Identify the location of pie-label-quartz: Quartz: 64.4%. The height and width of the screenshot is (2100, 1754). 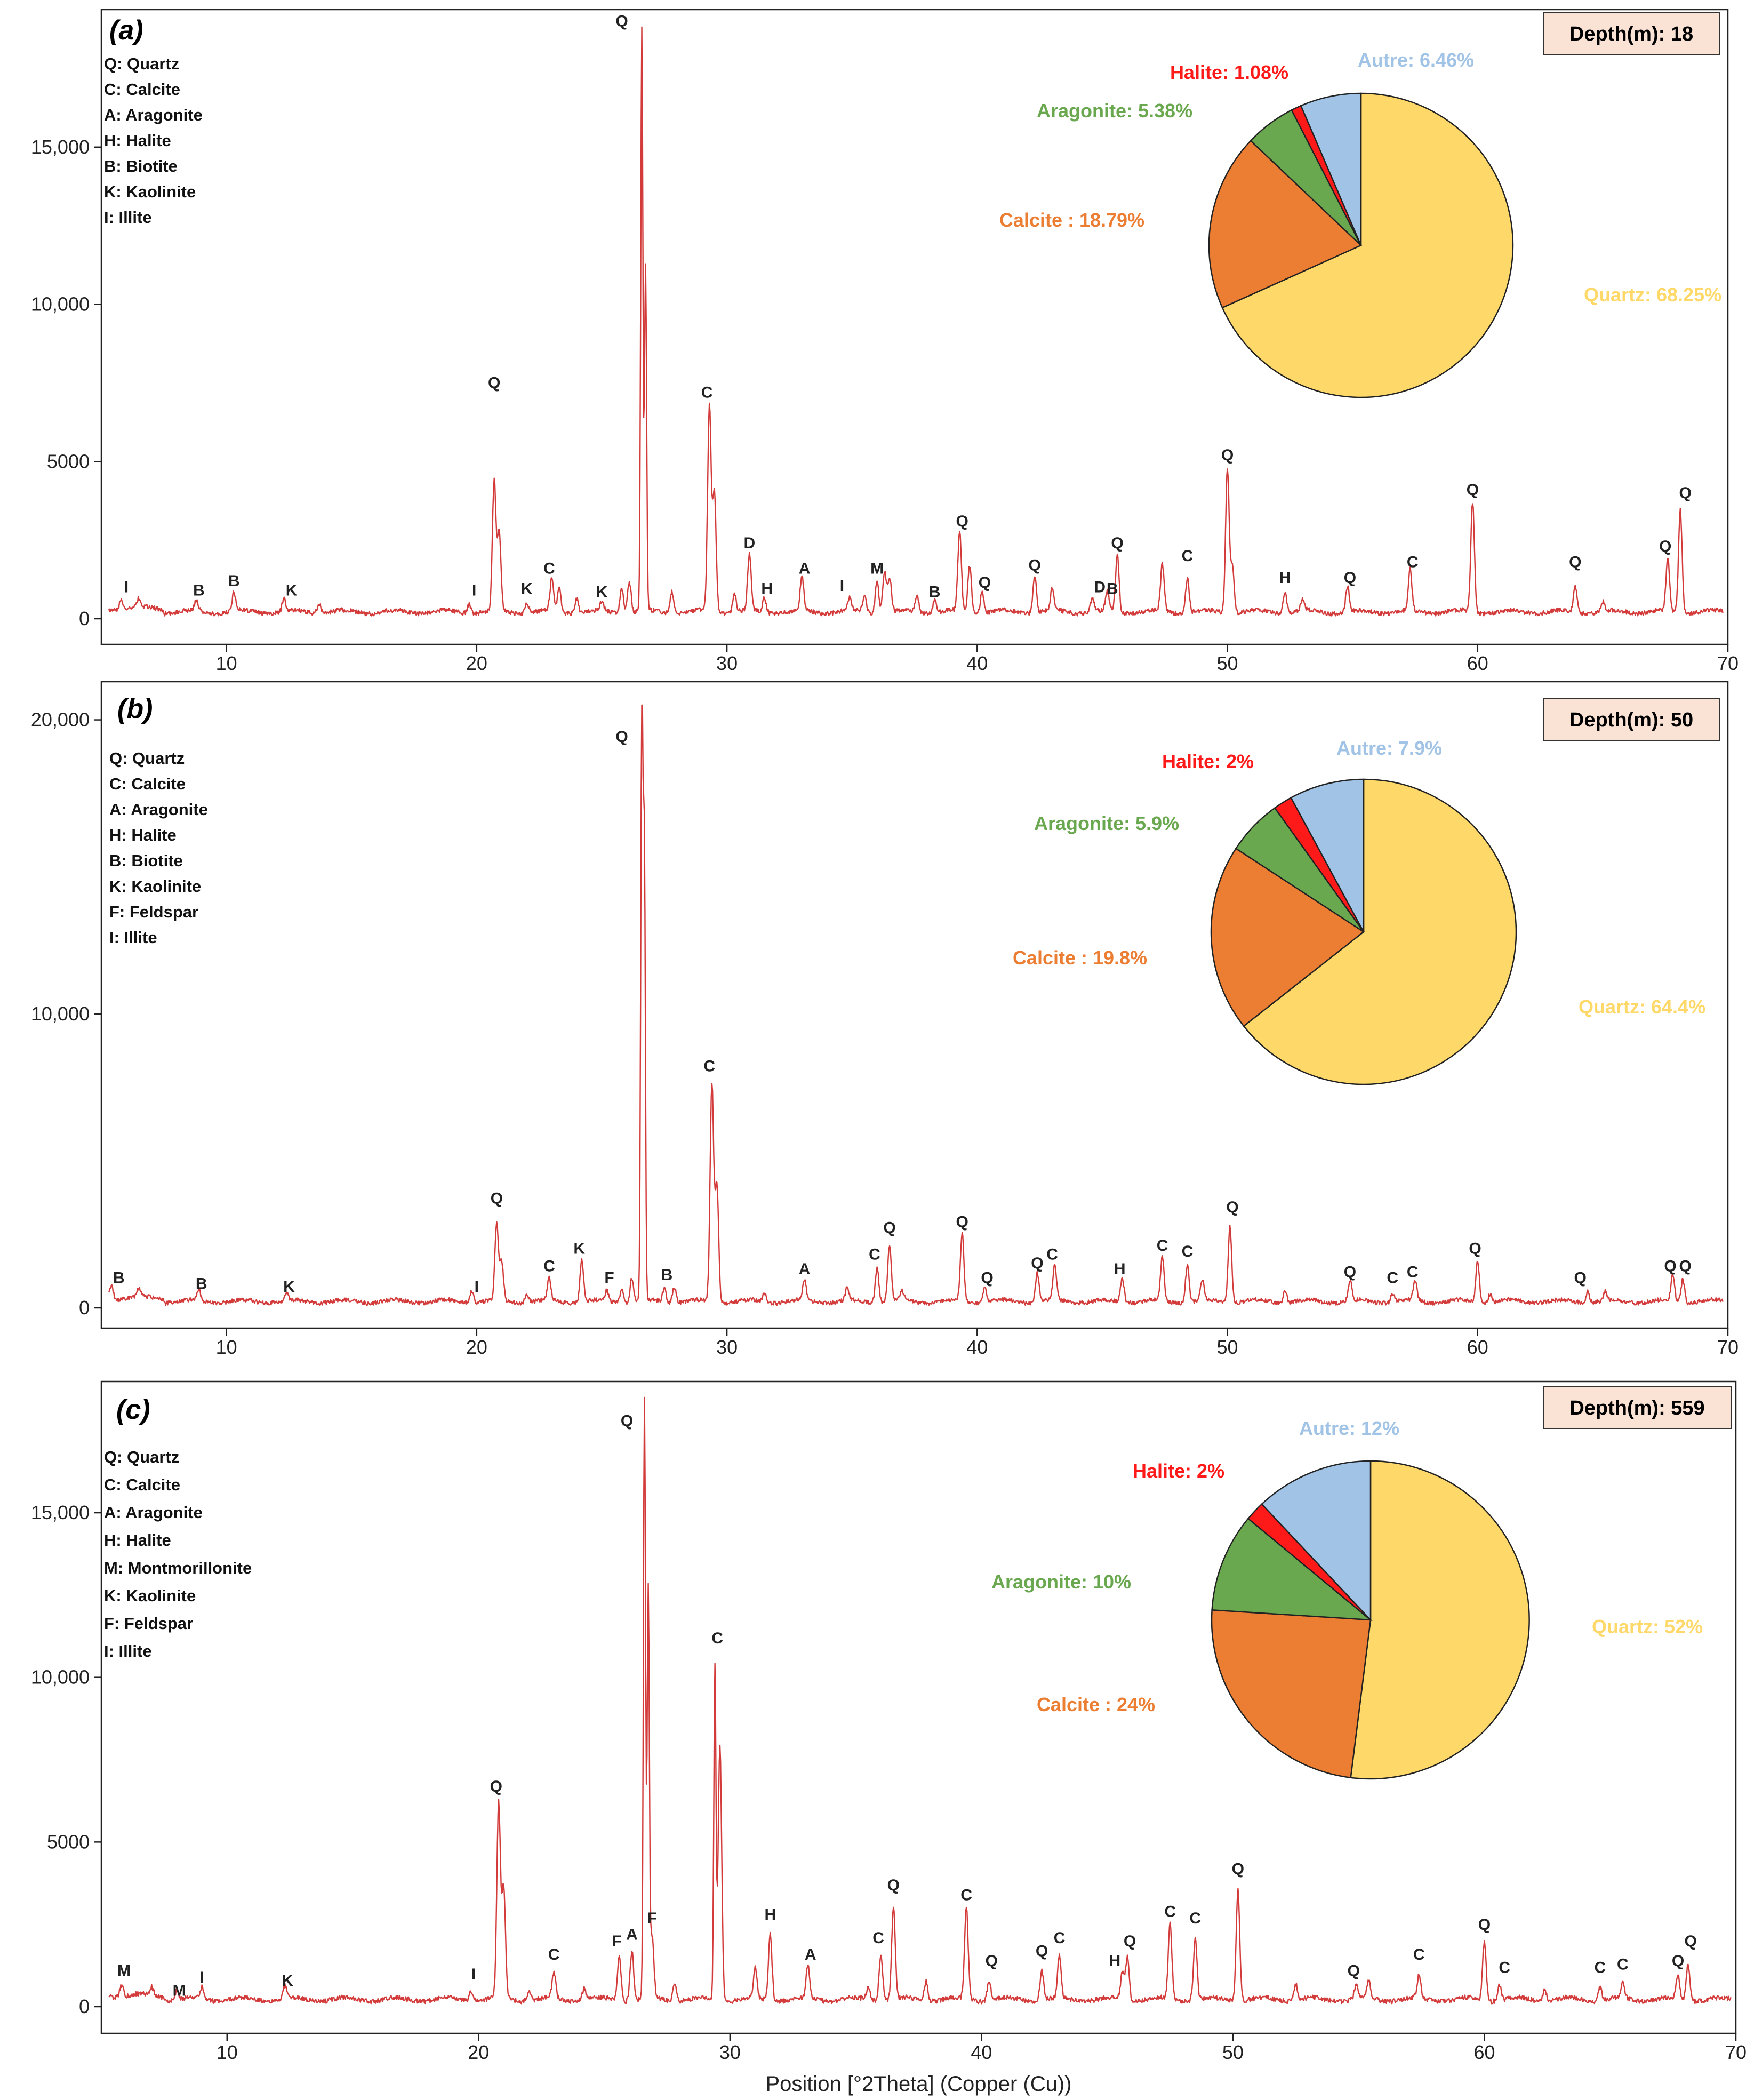
(1642, 1007).